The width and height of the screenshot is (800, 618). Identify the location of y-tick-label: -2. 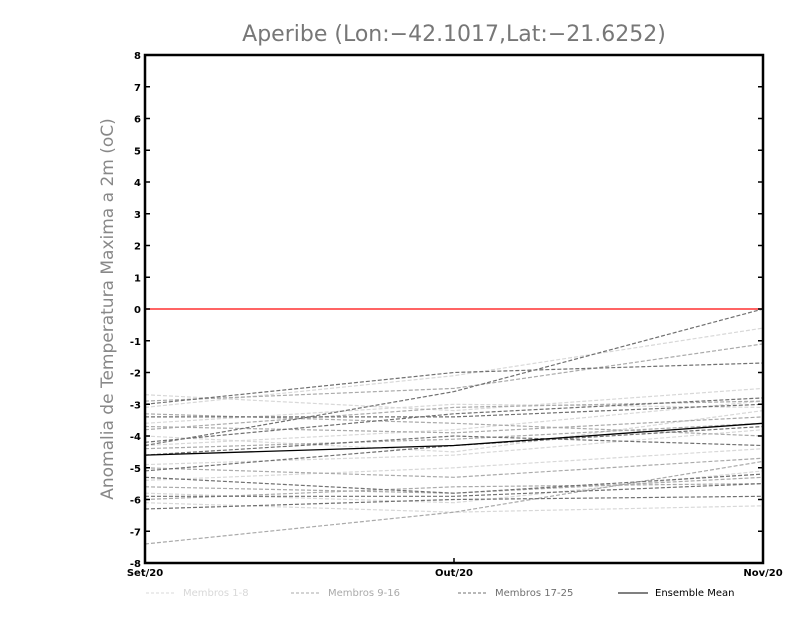
(135, 374).